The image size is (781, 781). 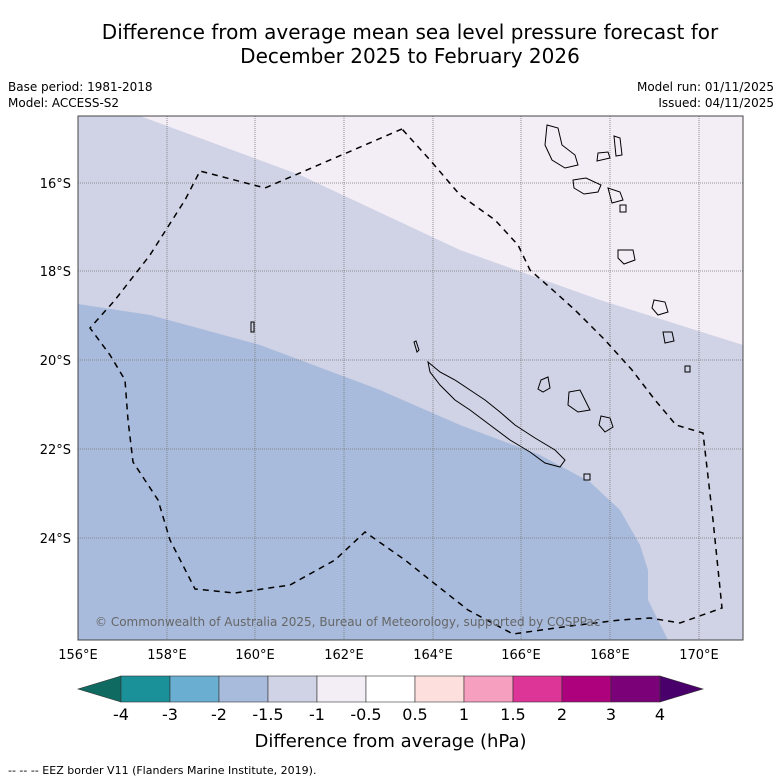 What do you see at coordinates (513, 714) in the screenshot?
I see `colorbar-tick: 1.5` at bounding box center [513, 714].